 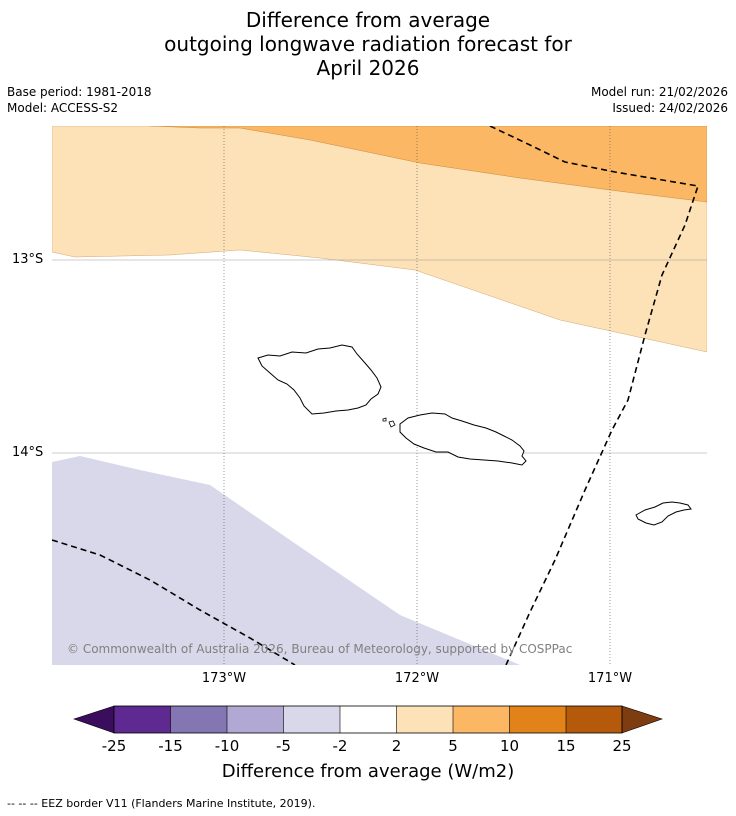 What do you see at coordinates (392, 424) in the screenshot?
I see `island-manono` at bounding box center [392, 424].